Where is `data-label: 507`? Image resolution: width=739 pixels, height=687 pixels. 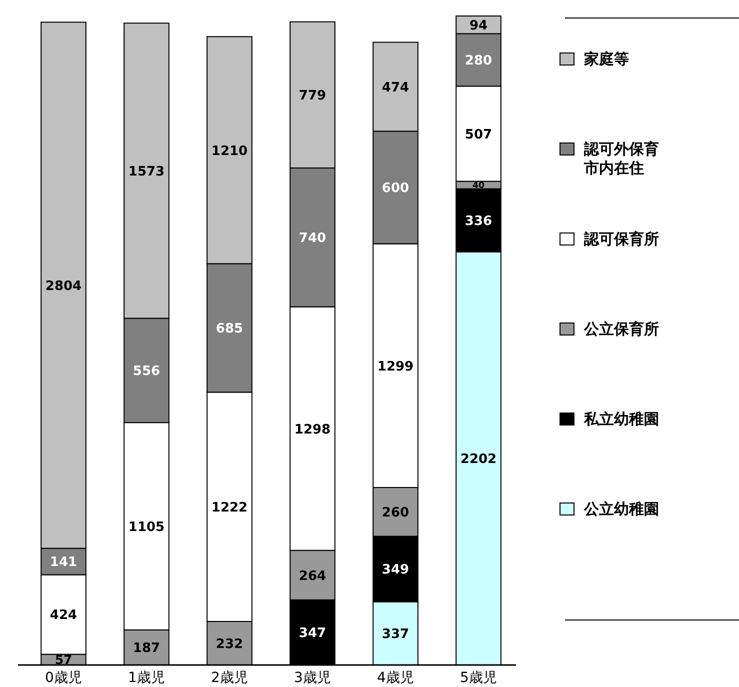 data-label: 507 is located at coordinates (478, 134).